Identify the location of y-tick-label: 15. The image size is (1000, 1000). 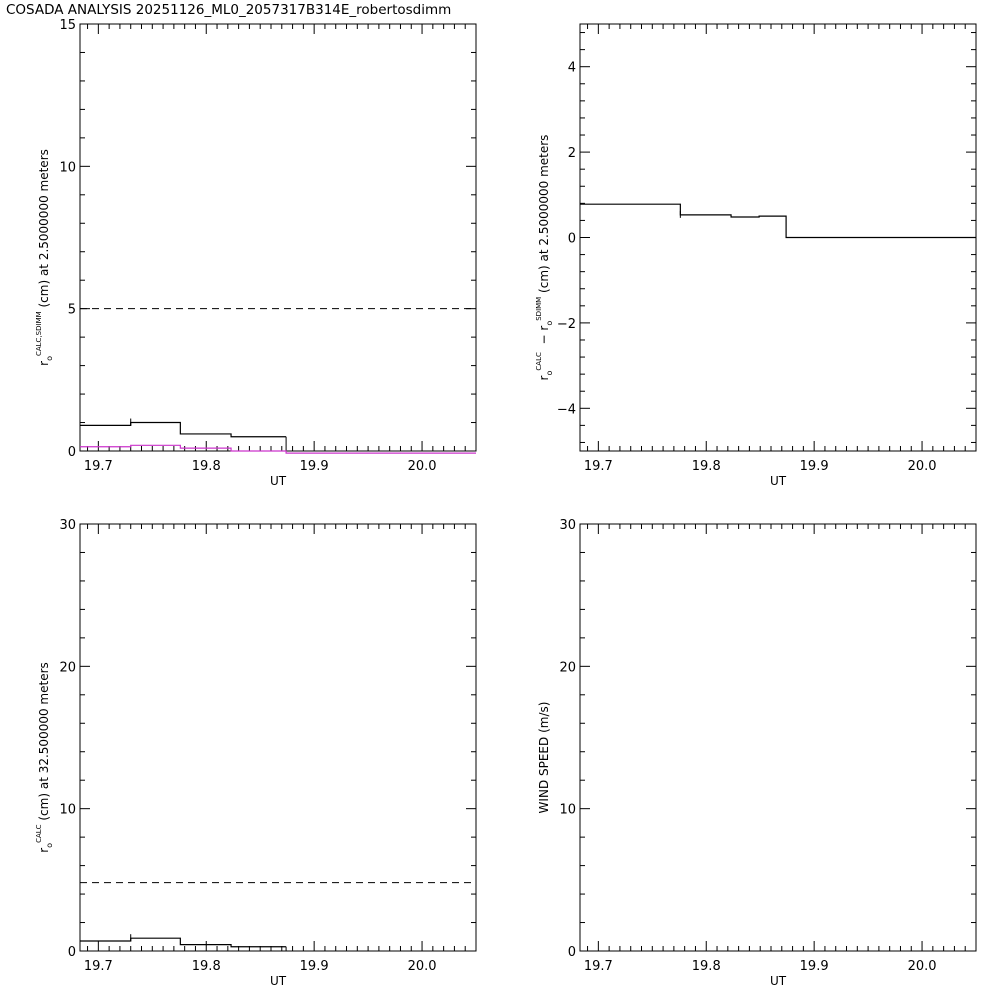
(67, 25).